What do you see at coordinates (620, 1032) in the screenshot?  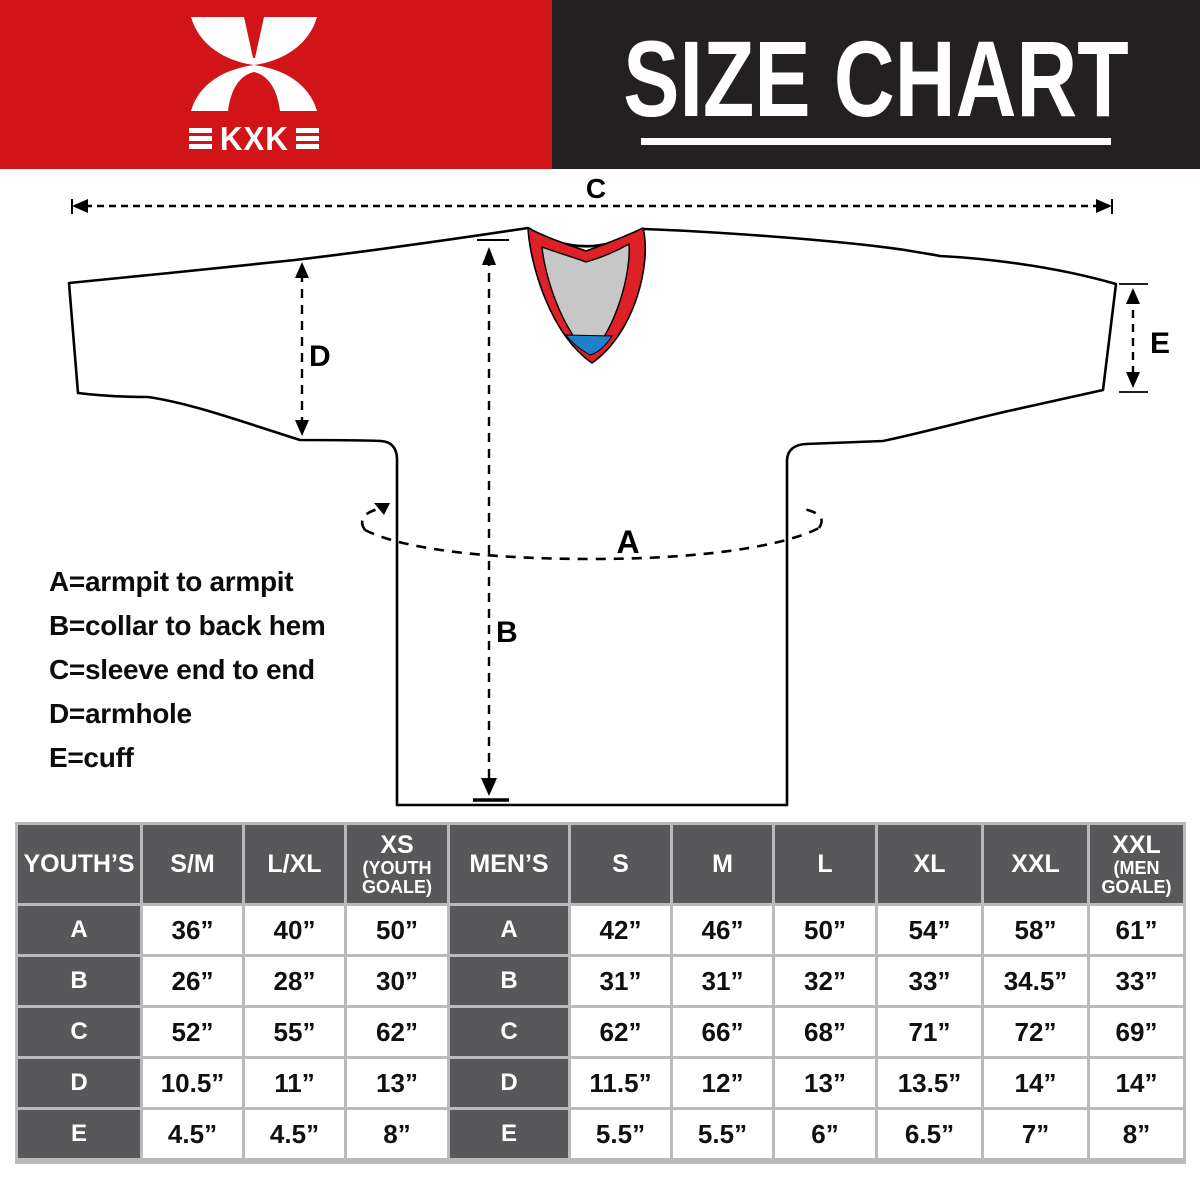 I see `men-size-value: 62”` at bounding box center [620, 1032].